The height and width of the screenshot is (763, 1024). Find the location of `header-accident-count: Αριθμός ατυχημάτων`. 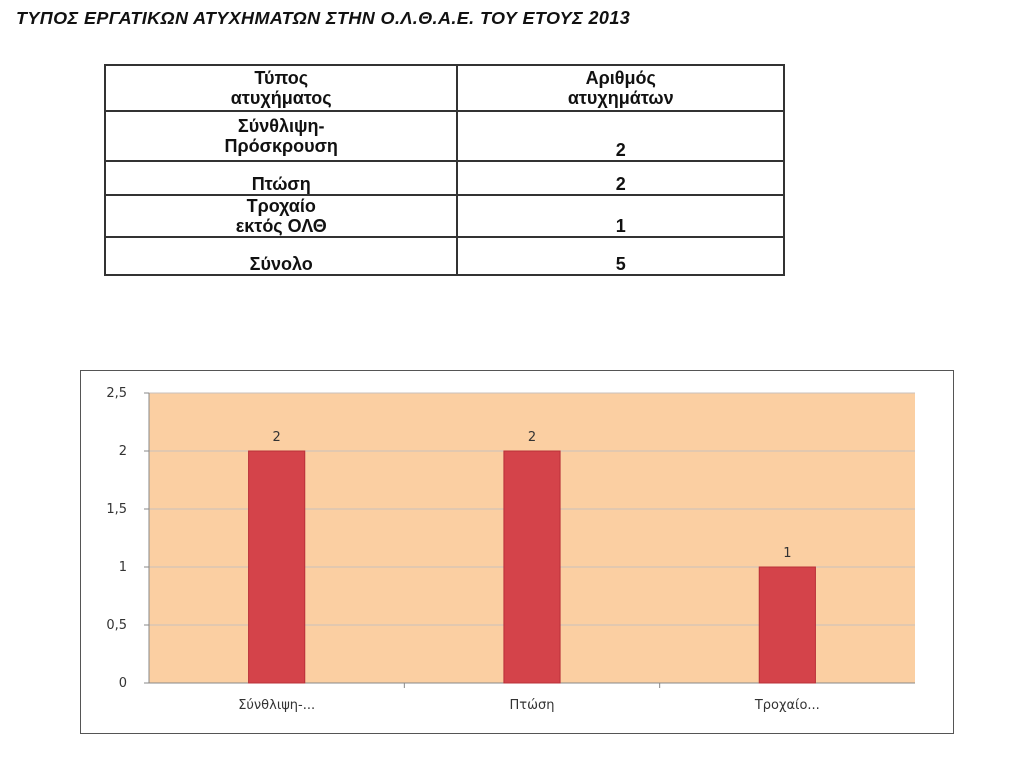

header-accident-count: Αριθμός ατυχημάτων is located at coordinates (620, 88).